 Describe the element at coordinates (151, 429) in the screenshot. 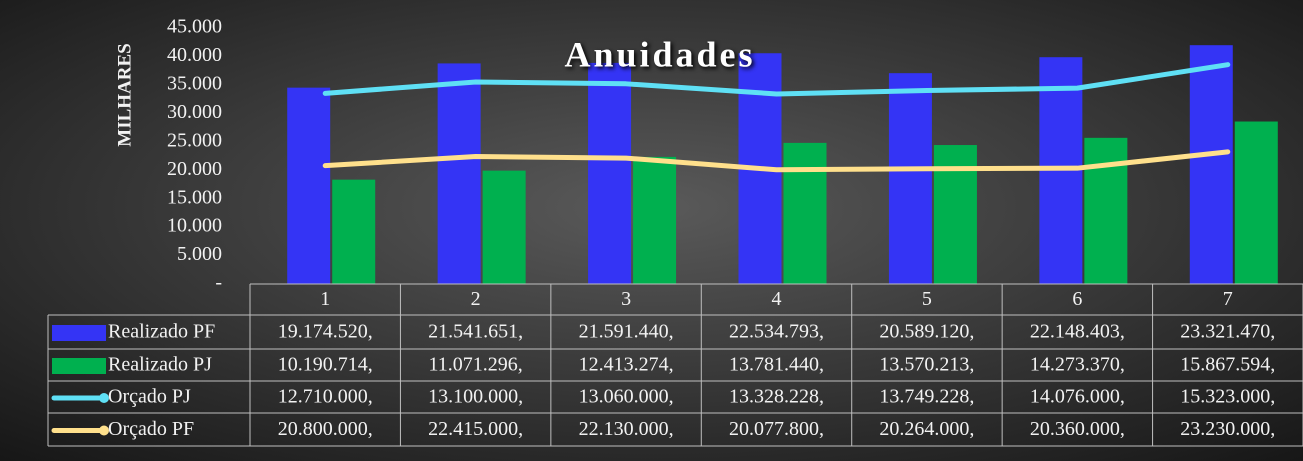

I see `legend-label: Orçado PF` at that location.